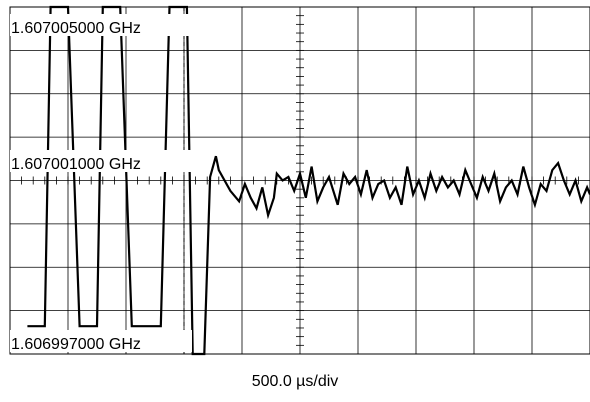  I want to click on y-tick-label-bg-top, so click(101, 25).